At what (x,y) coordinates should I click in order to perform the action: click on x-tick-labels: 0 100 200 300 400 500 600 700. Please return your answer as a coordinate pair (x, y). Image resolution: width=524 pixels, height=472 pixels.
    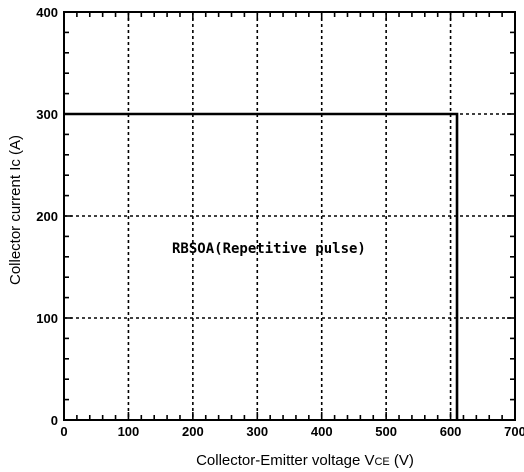
    Looking at the image, I should click on (292, 431).